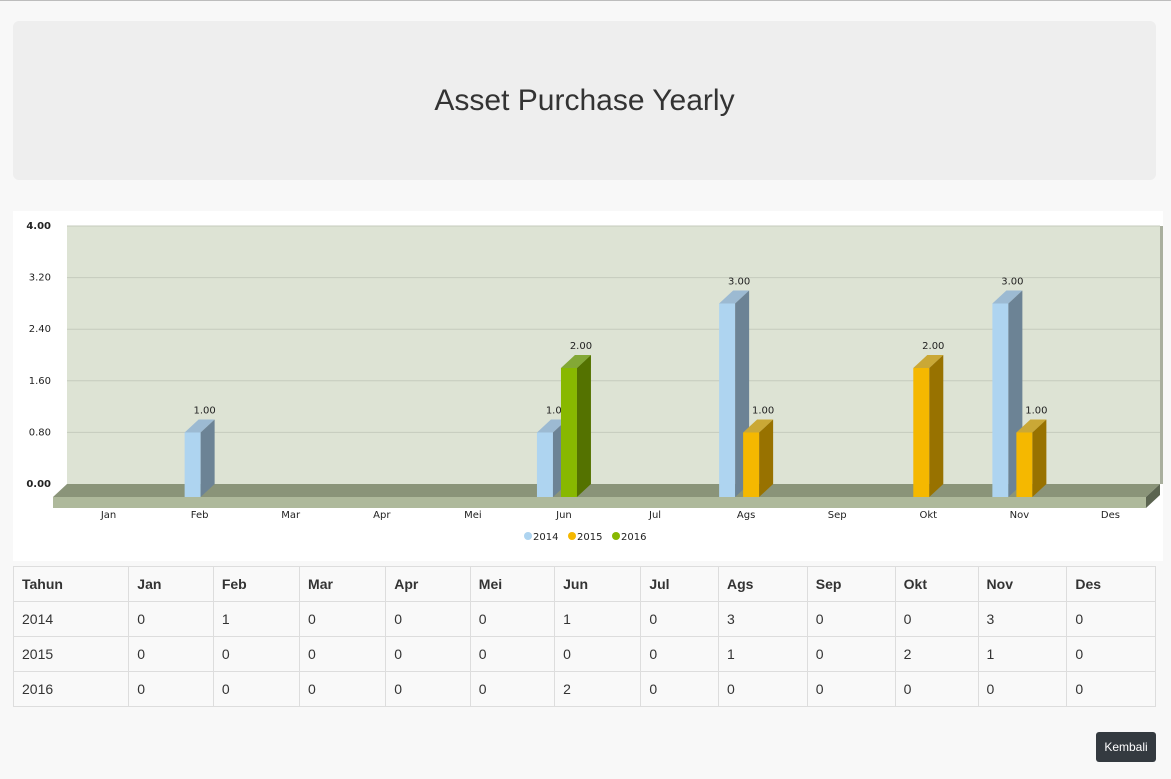 This screenshot has height=779, width=1171. Describe the element at coordinates (40, 329) in the screenshot. I see `y-tick-label: 2.40` at that location.